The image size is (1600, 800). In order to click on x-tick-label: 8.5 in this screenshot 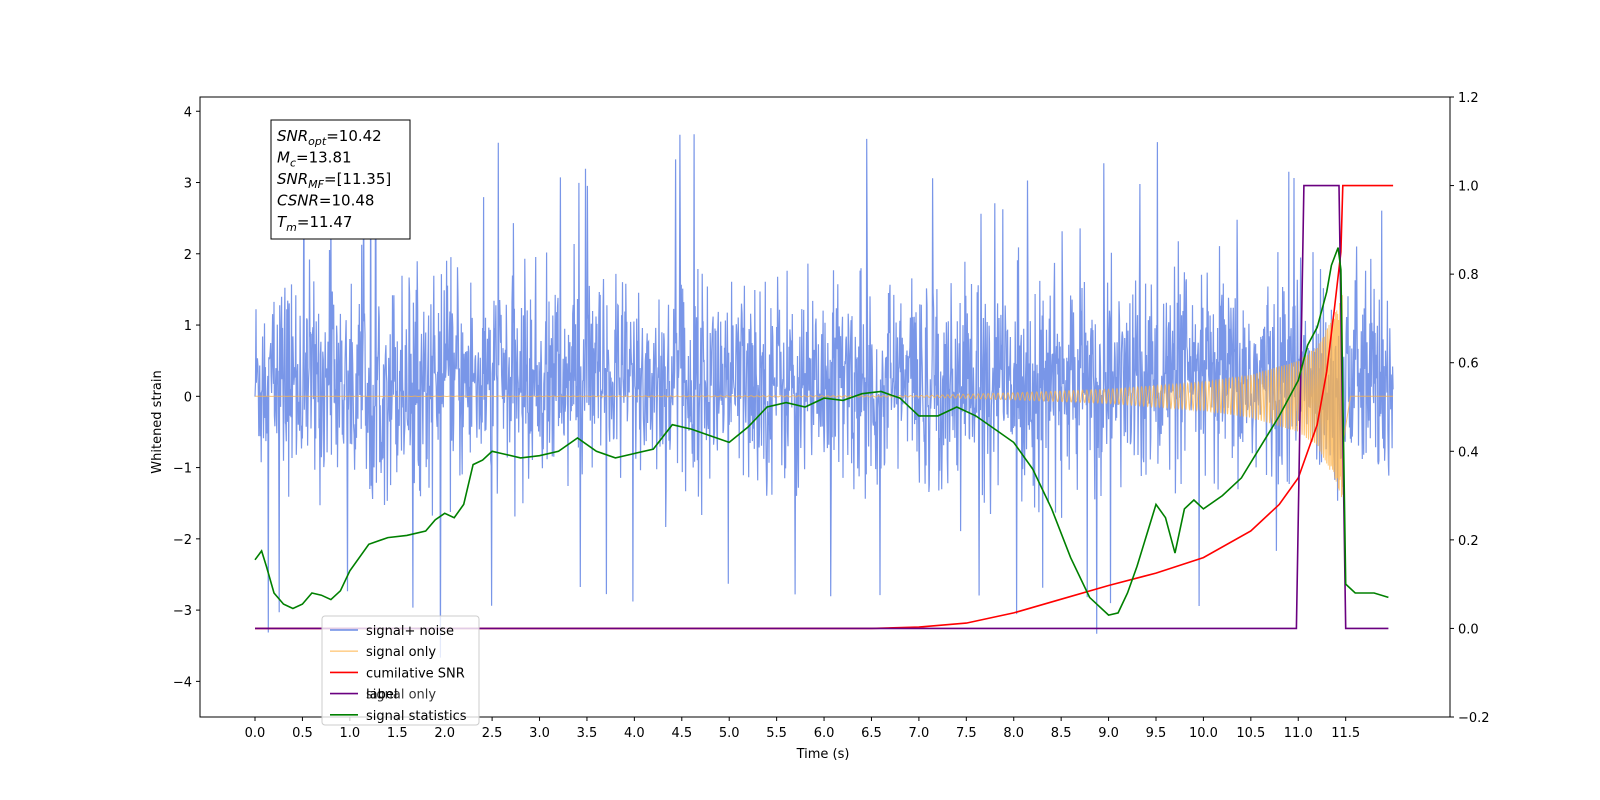, I will do `click(1061, 733)`.